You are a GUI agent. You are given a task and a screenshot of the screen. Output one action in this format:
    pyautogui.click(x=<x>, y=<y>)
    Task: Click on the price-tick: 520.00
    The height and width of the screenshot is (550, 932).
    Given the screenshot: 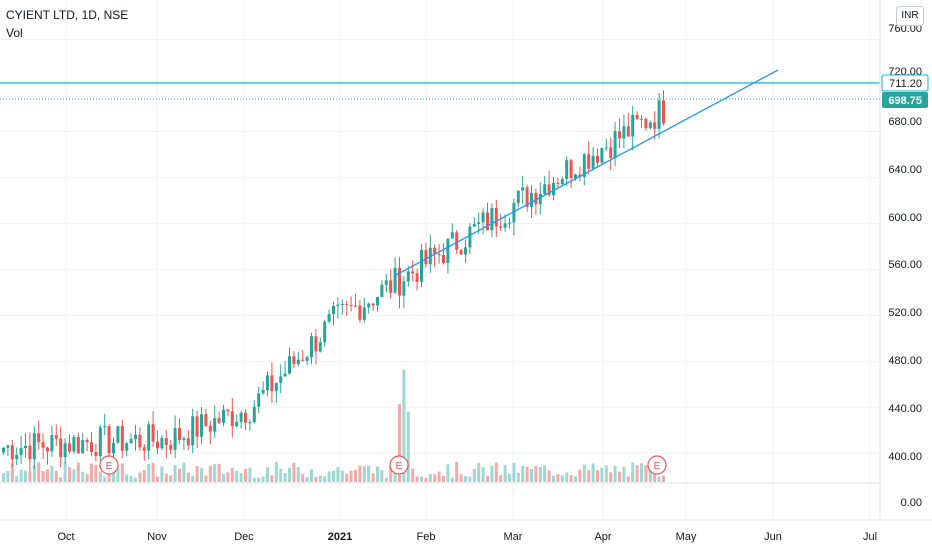 What is the action you would take?
    pyautogui.click(x=905, y=313)
    